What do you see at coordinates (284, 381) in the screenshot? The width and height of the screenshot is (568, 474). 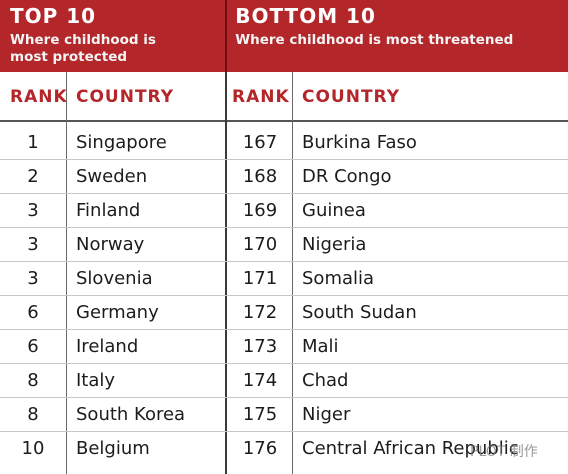 I see `table-row: 8 Italy 174 Chad` at bounding box center [284, 381].